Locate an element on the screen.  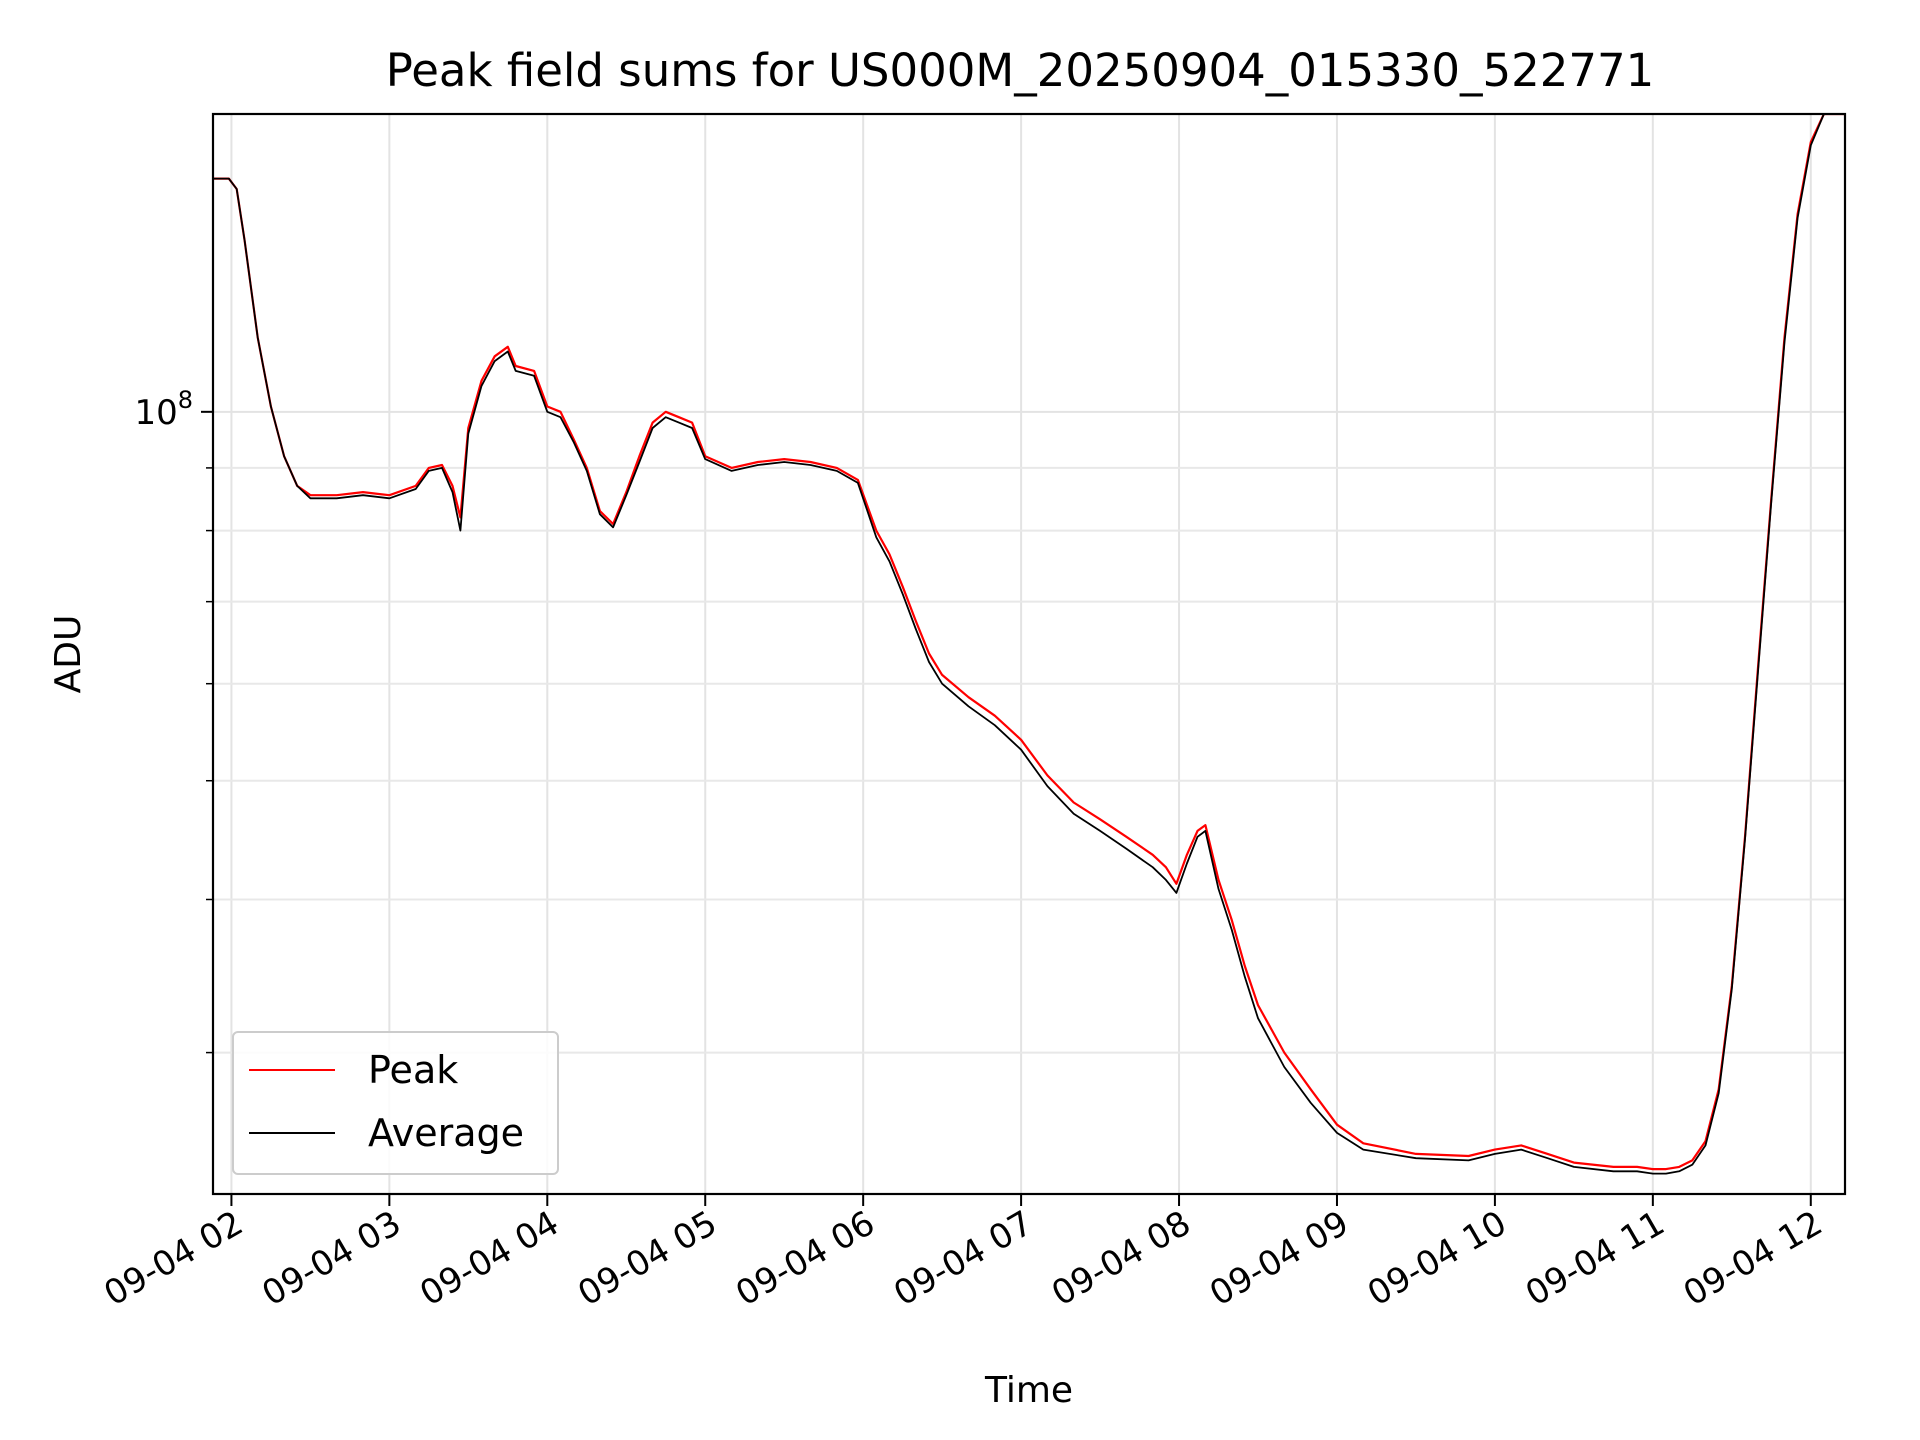
y-axis-ticks: 108 is located at coordinates (173, 720).